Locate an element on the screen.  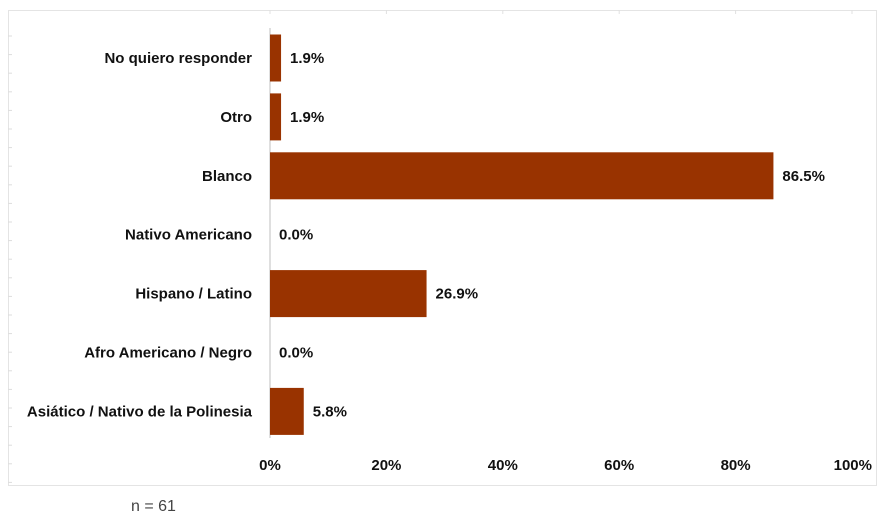
x-tick-label: 60% is located at coordinates (619, 465).